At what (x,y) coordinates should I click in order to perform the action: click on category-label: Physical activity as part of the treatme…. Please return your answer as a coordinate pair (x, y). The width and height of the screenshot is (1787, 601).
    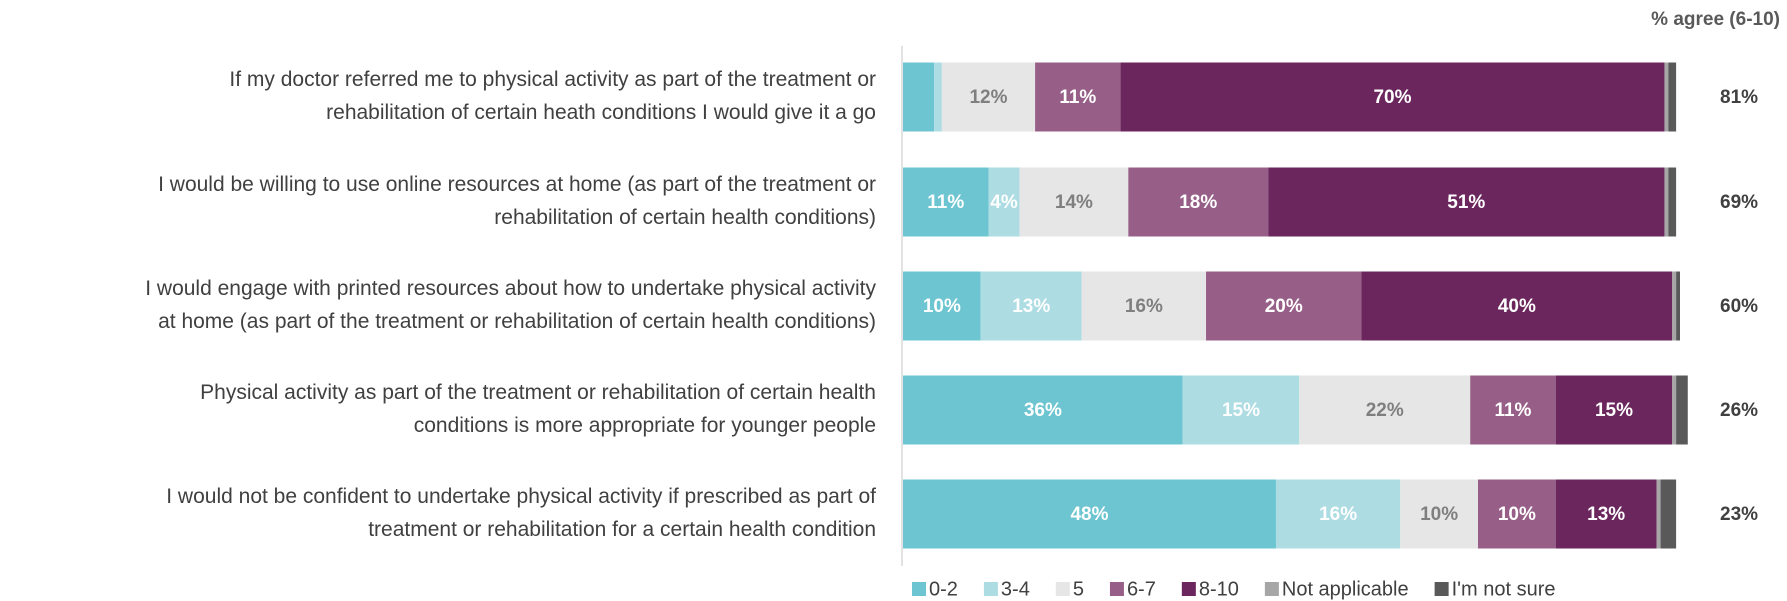
    Looking at the image, I should click on (538, 392).